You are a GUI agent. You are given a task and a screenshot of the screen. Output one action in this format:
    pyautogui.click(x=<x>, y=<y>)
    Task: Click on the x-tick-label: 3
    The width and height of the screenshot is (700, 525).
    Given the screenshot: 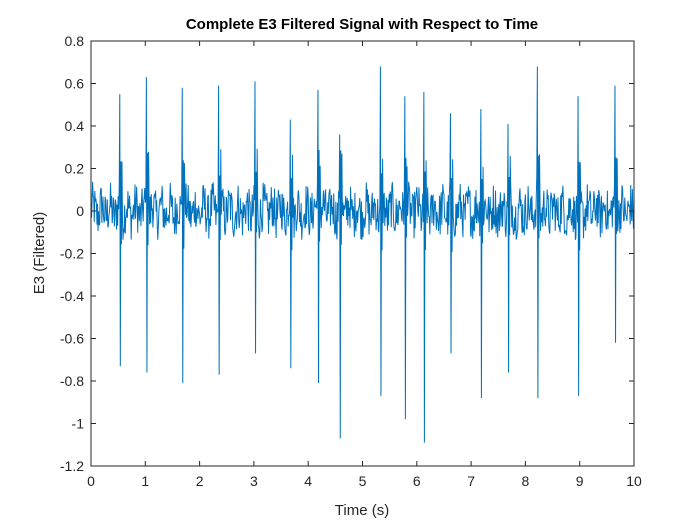 What is the action you would take?
    pyautogui.click(x=254, y=481)
    